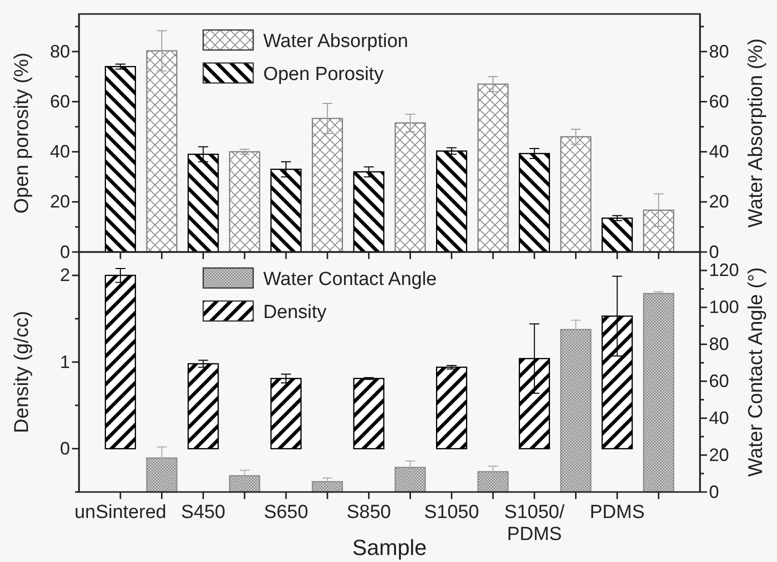 The image size is (777, 562). What do you see at coordinates (60, 202) in the screenshot?
I see `y-tick-label: 20` at bounding box center [60, 202].